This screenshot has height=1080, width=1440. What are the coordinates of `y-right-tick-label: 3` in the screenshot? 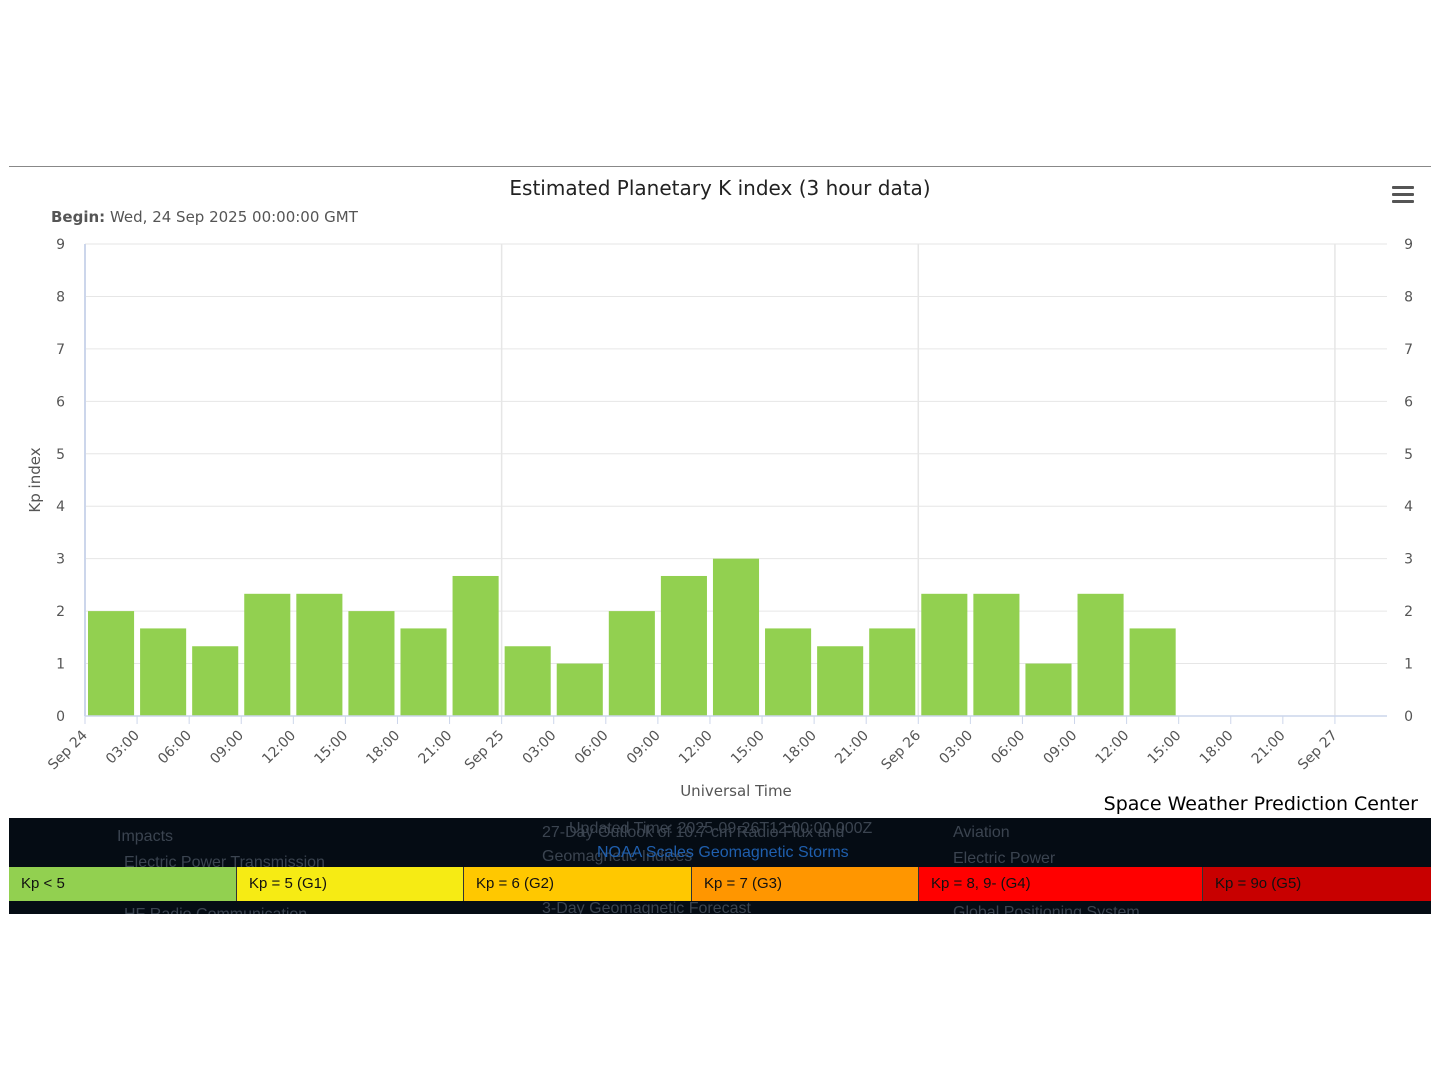 It's located at (1408, 560).